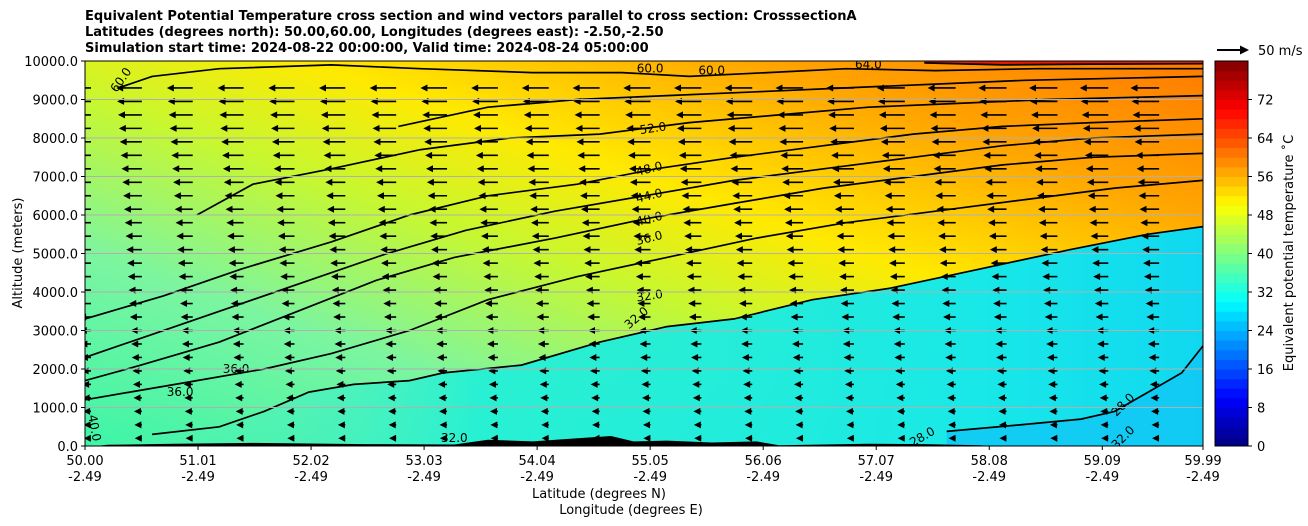  I want to click on y-tick-label: 7000.0, so click(56, 178).